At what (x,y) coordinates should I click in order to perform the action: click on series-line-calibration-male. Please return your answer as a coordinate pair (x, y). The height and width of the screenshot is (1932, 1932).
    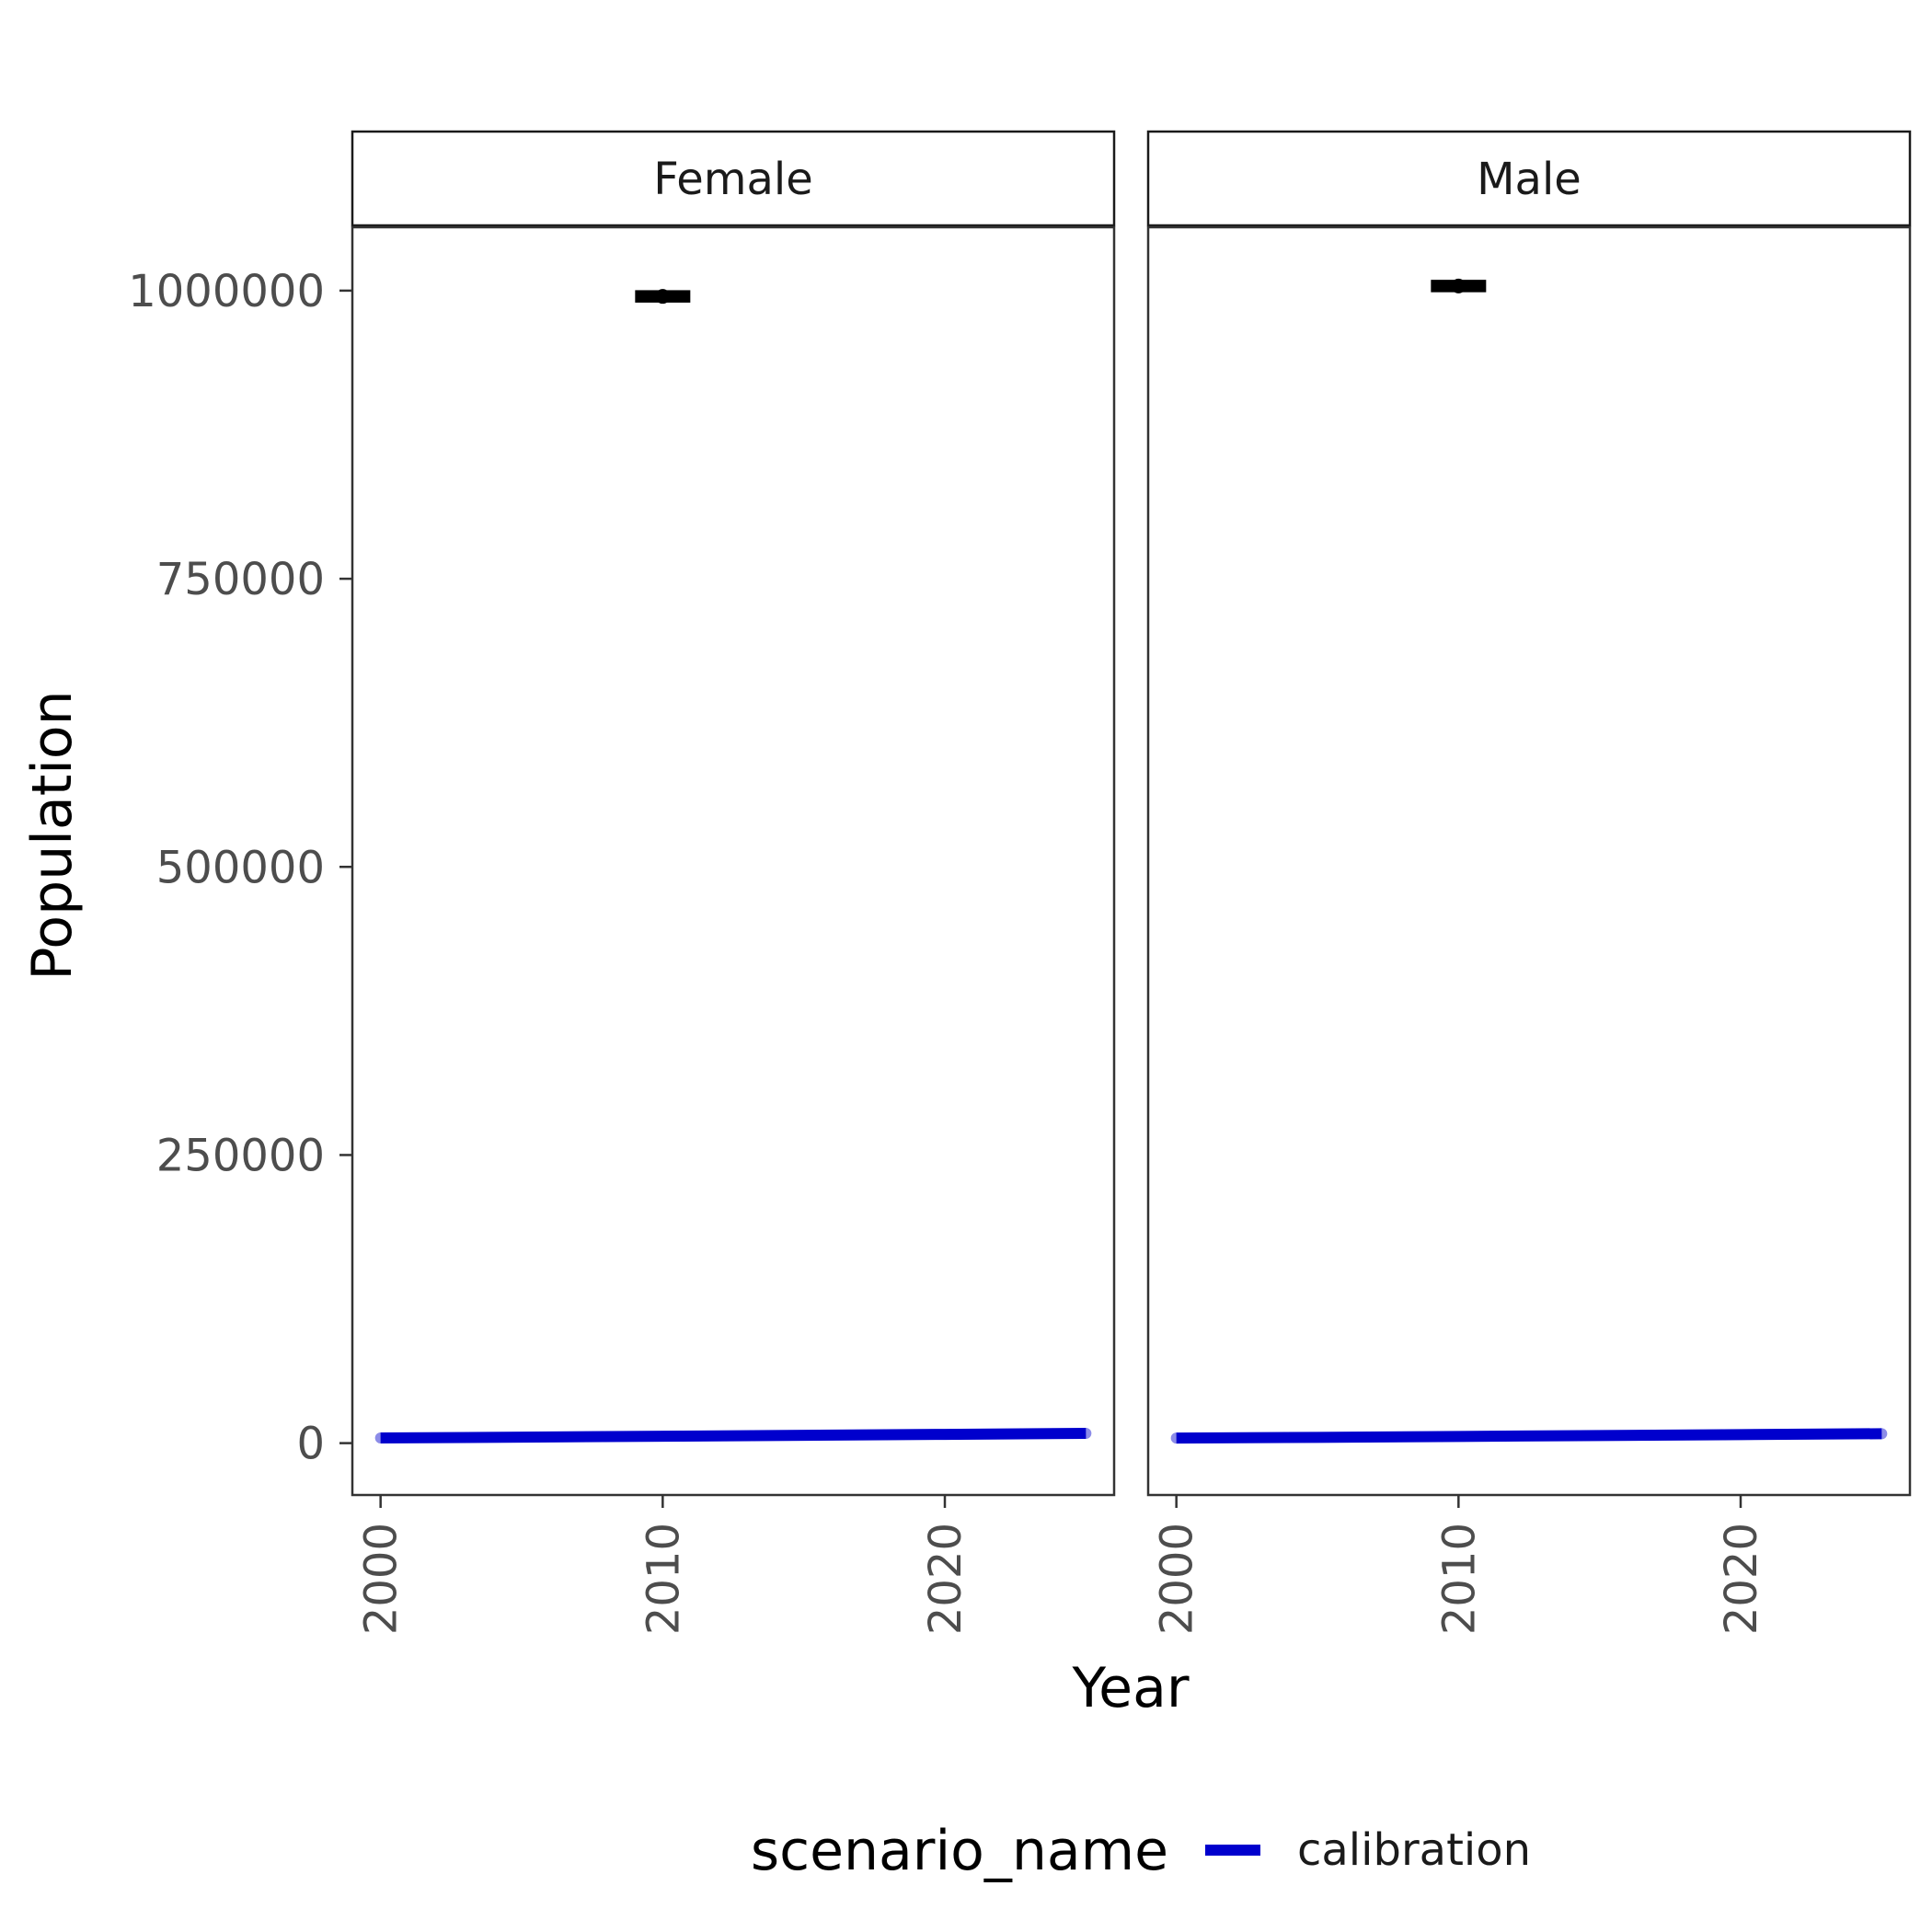
    Looking at the image, I should click on (1529, 1436).